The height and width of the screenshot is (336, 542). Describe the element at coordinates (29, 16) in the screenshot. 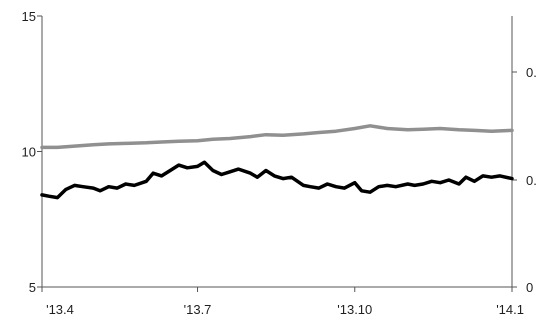

I see `y-tick-label: 15` at that location.